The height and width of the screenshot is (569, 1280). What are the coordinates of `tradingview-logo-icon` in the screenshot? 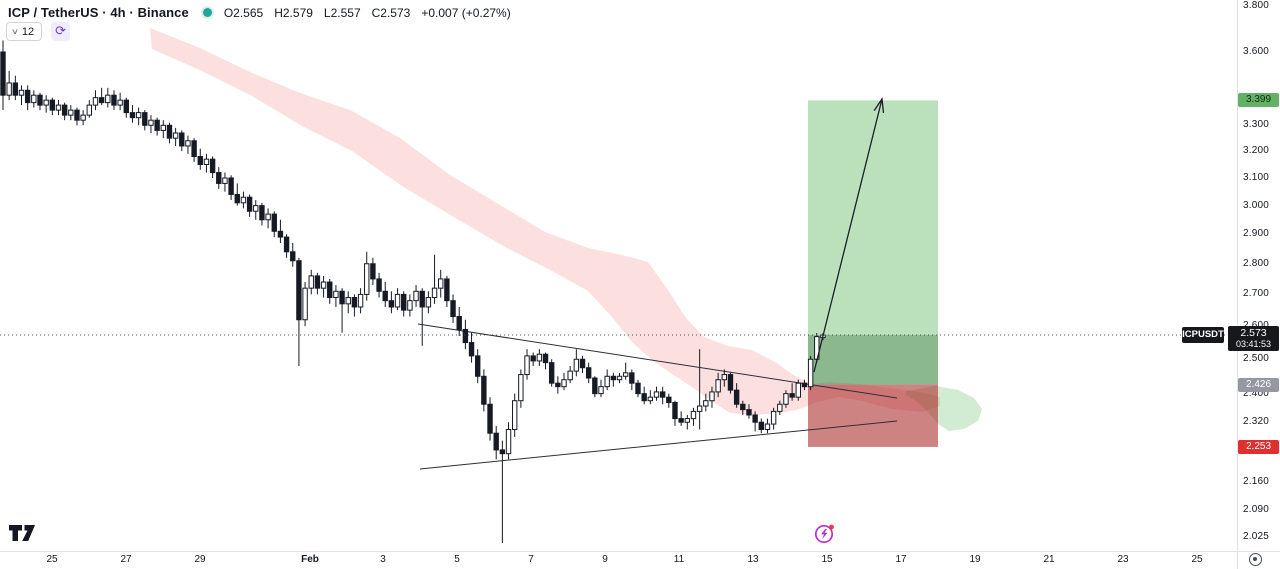 It's located at (24, 533).